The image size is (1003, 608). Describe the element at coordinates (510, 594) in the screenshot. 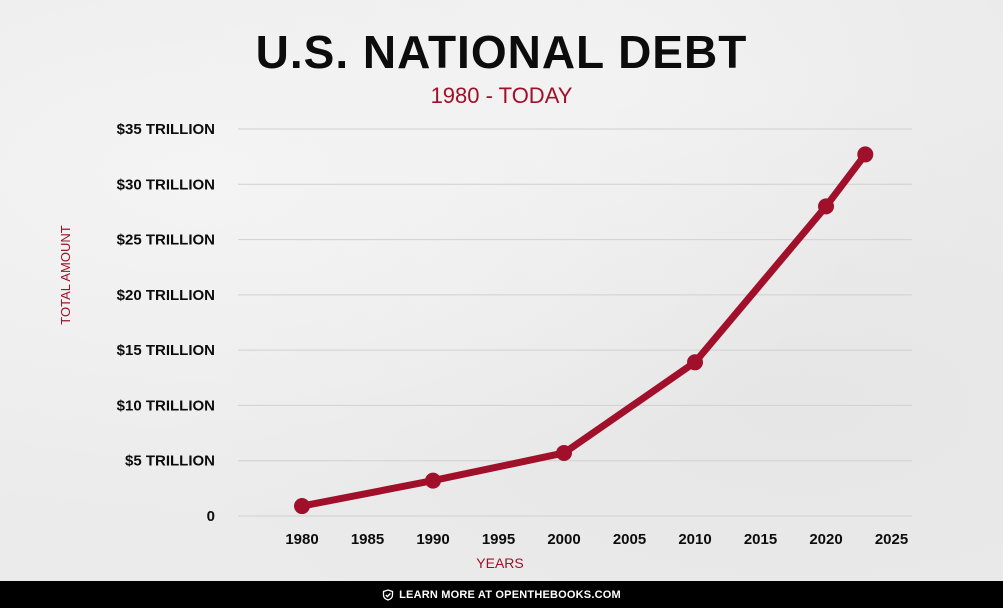

I see `footer-link-text: LEARN MORE AT OPENTHEBOOKS.COM` at that location.